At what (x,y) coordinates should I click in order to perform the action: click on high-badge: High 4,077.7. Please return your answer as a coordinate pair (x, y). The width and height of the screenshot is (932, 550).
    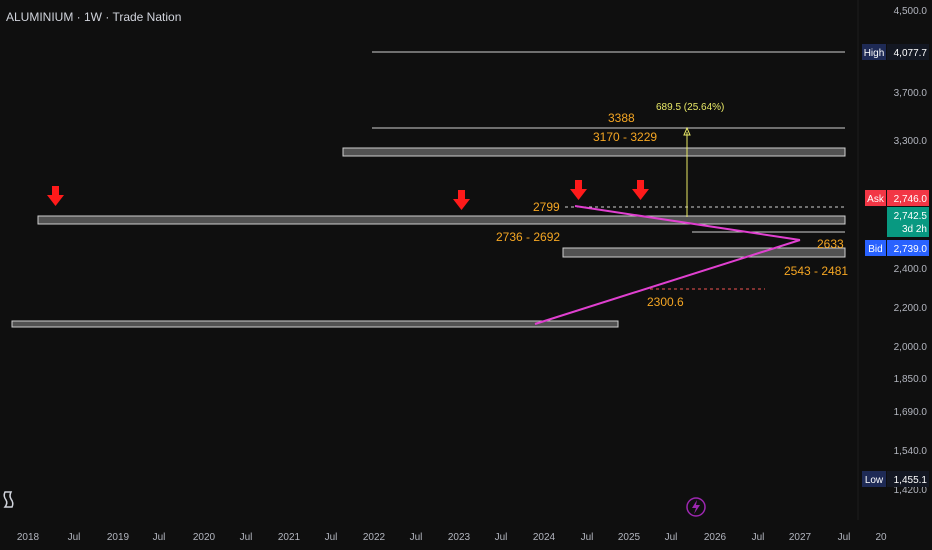
    Looking at the image, I should click on (895, 52).